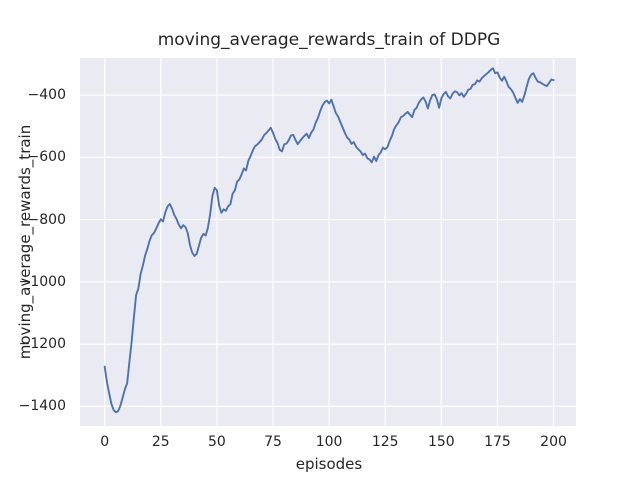  What do you see at coordinates (160, 442) in the screenshot?
I see `x-tick-label: 25` at bounding box center [160, 442].